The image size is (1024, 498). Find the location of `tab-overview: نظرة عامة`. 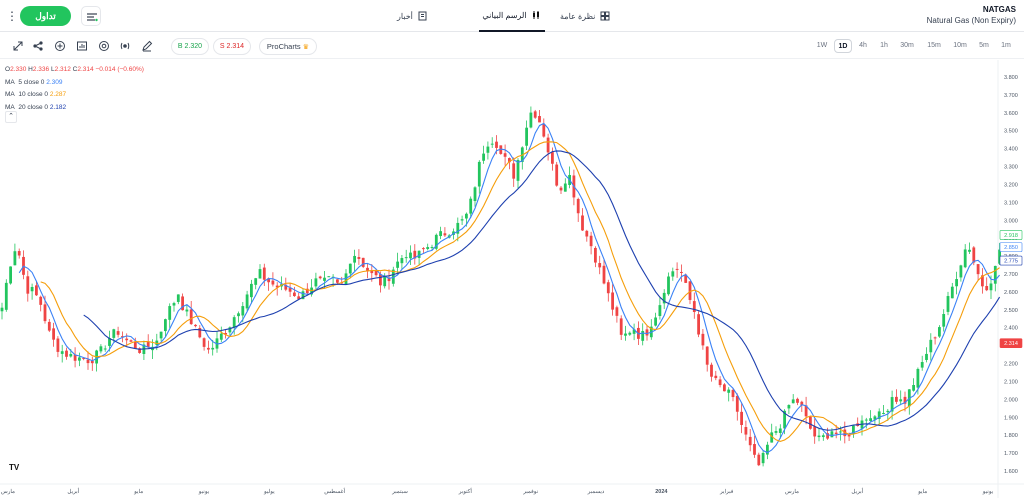

tab-overview: نظرة عامة is located at coordinates (585, 16).